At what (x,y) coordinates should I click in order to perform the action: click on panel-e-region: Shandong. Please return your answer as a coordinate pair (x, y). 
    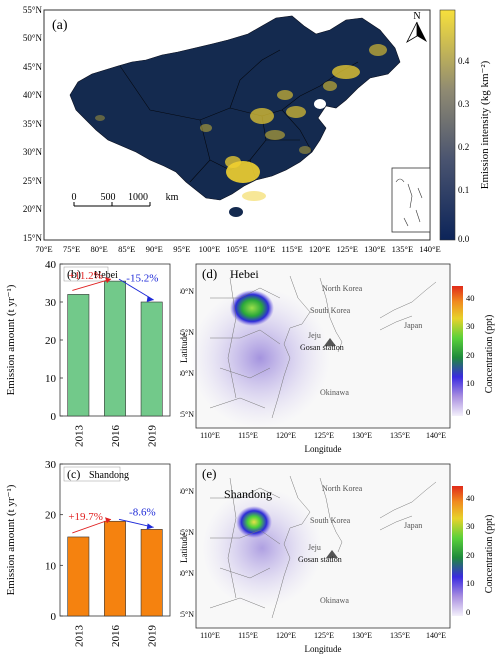
    Looking at the image, I should click on (248, 494).